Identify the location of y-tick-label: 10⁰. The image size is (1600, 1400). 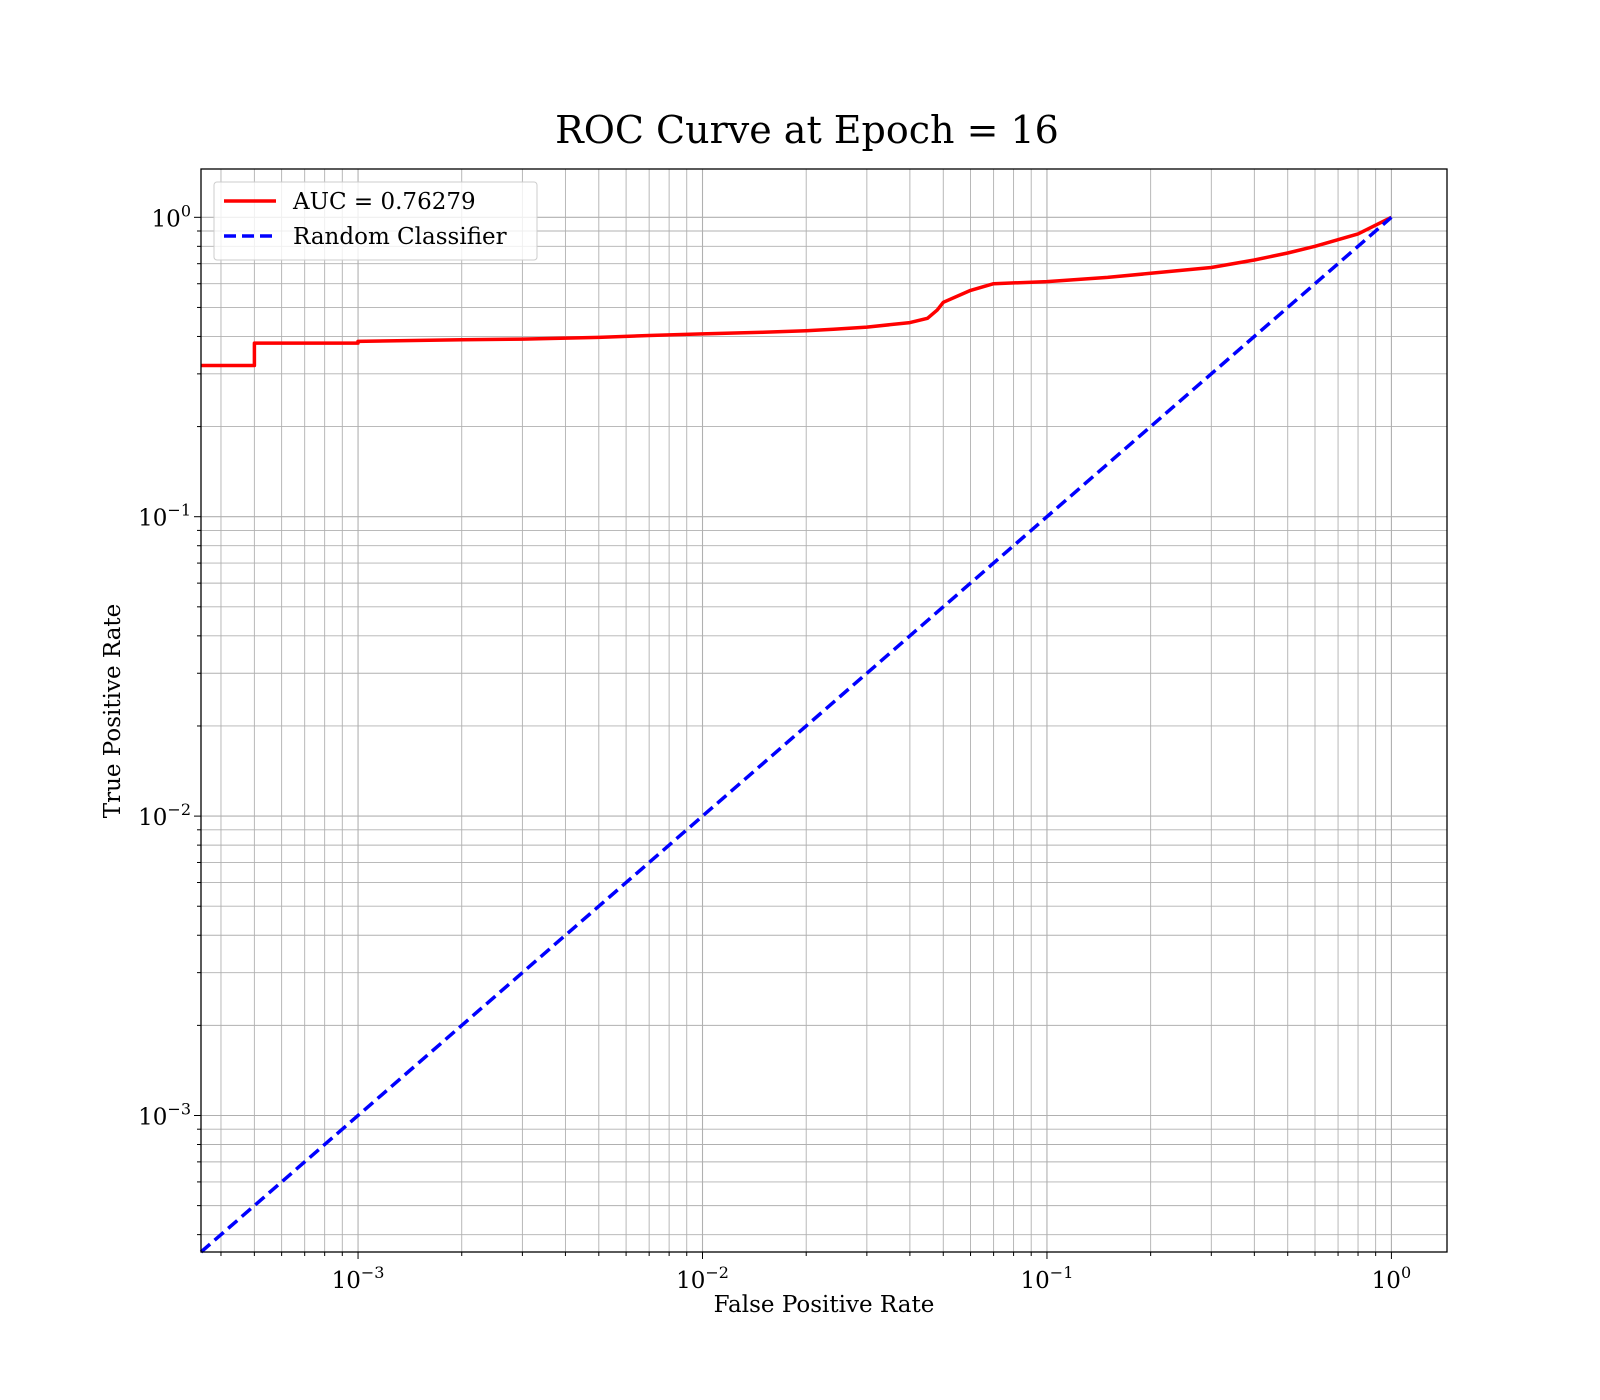
(171, 216).